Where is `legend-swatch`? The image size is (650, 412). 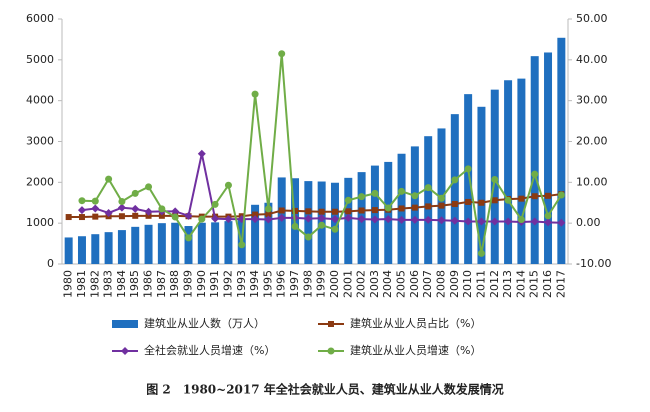 legend-swatch is located at coordinates (125, 324).